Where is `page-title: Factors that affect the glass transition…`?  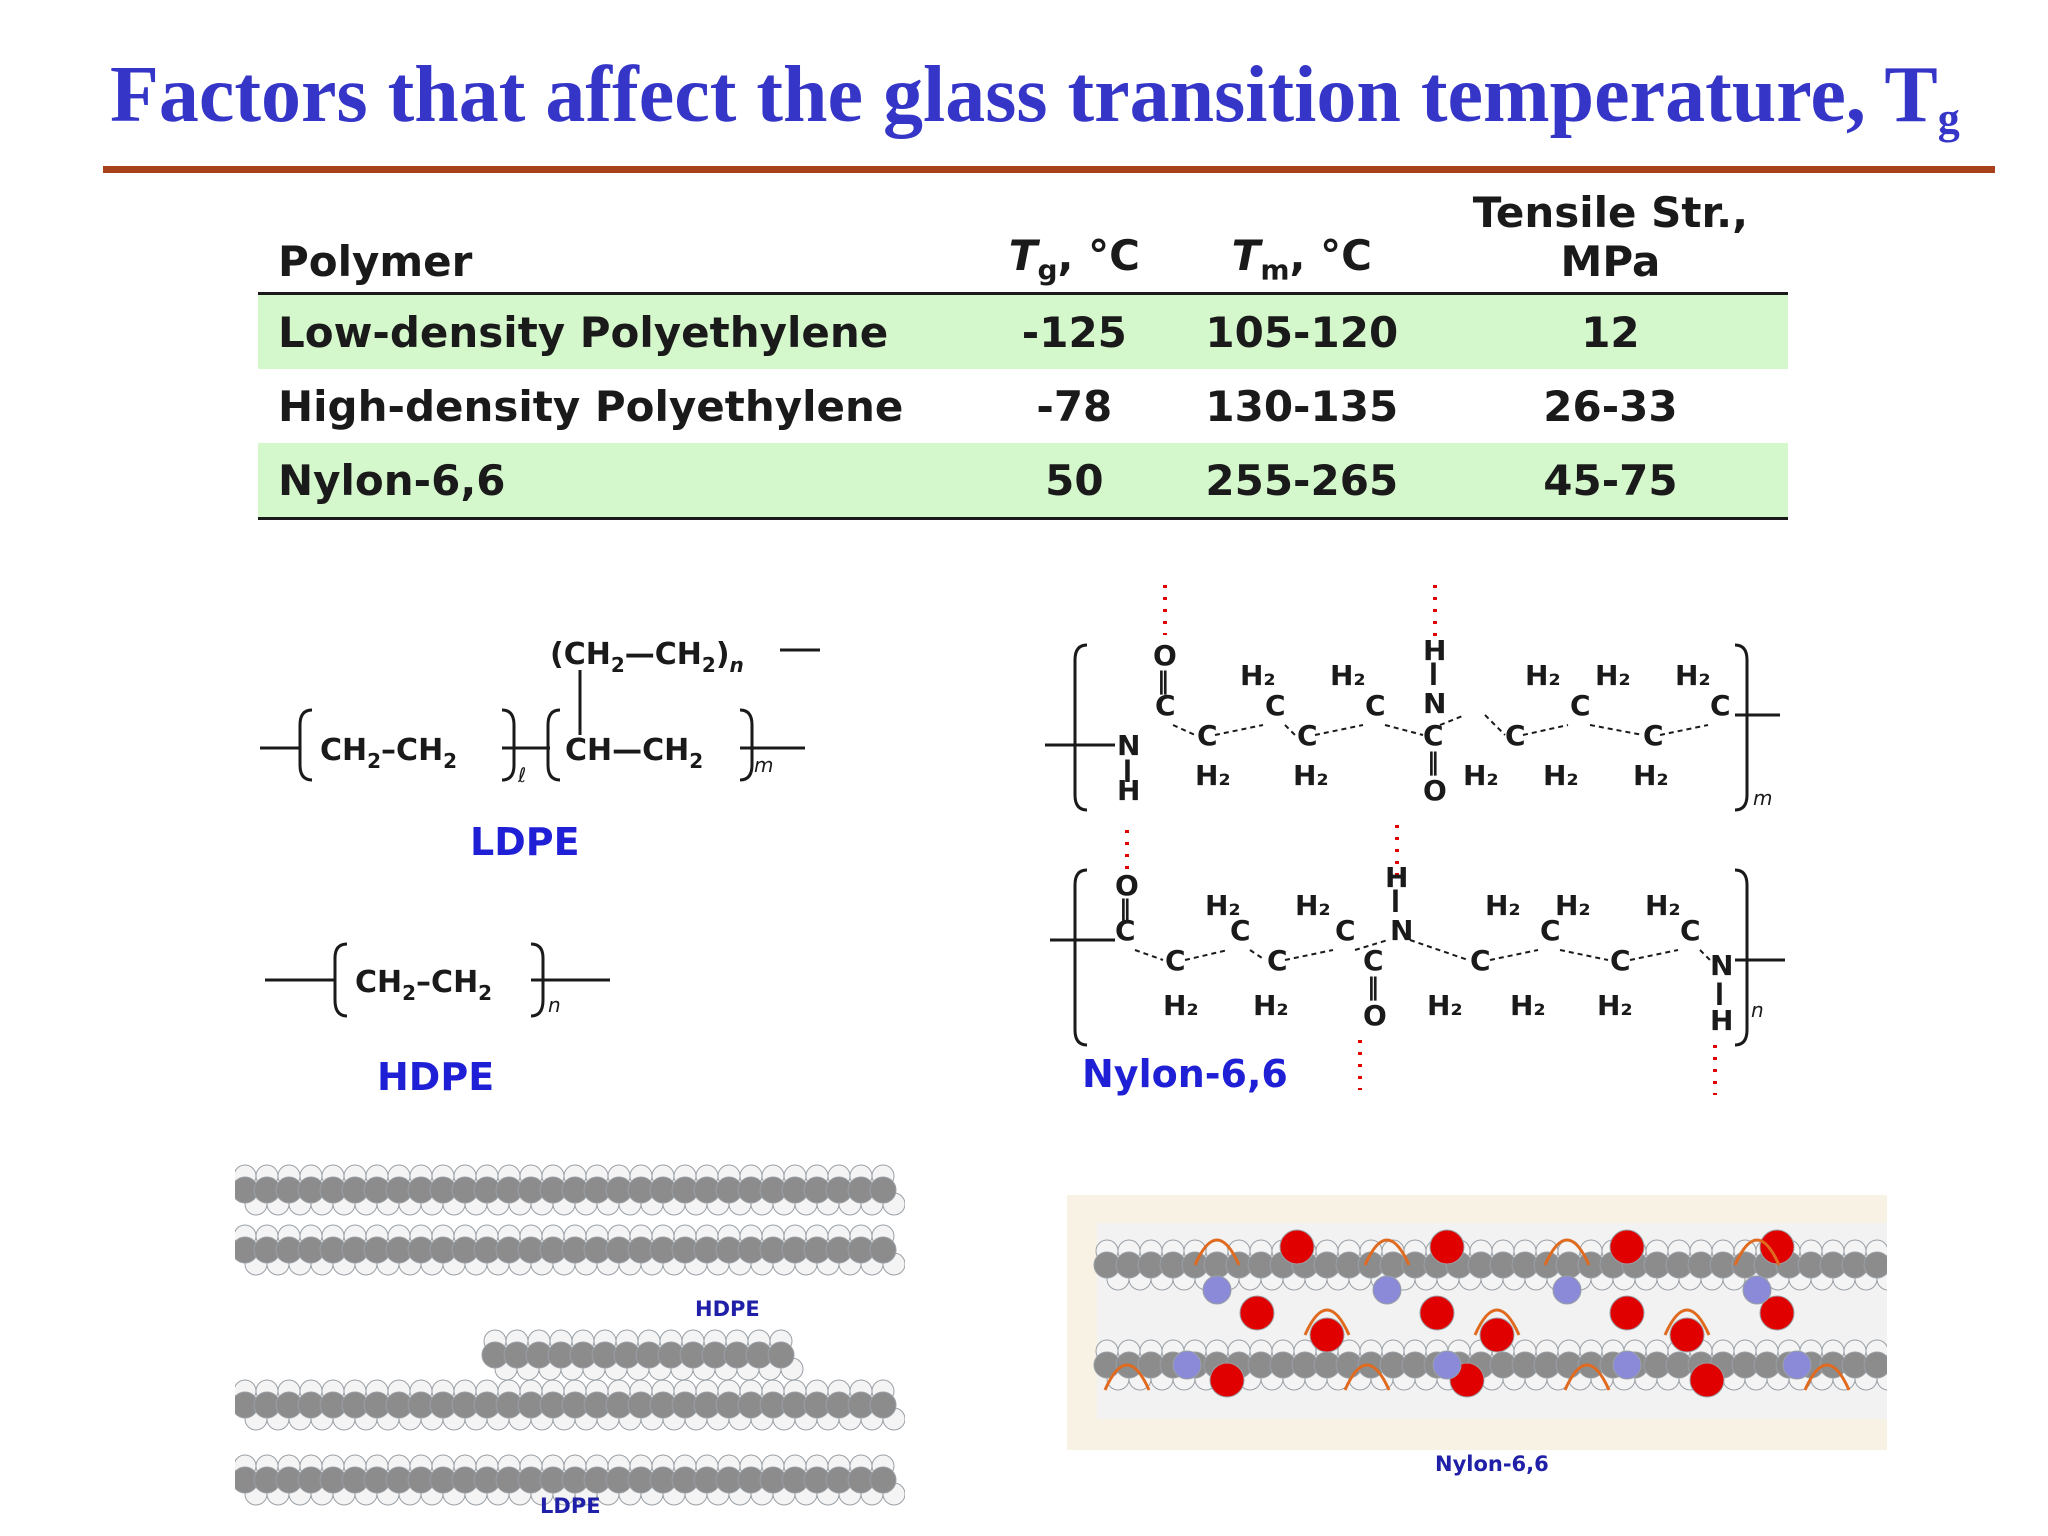
page-title: Factors that affect the glass transition… is located at coordinates (1060, 97).